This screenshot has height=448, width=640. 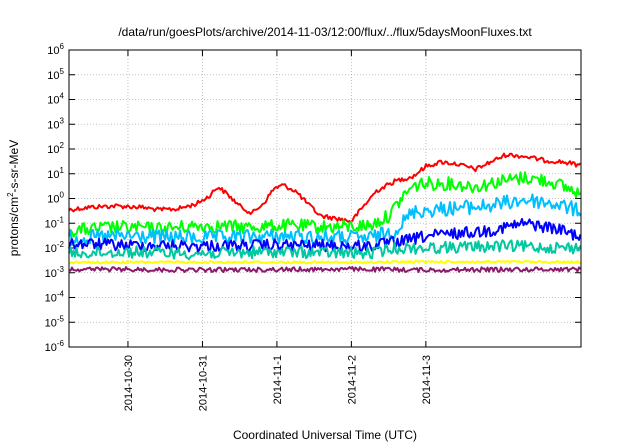 I want to click on x-tick-label: 2014-11-2, so click(x=352, y=379).